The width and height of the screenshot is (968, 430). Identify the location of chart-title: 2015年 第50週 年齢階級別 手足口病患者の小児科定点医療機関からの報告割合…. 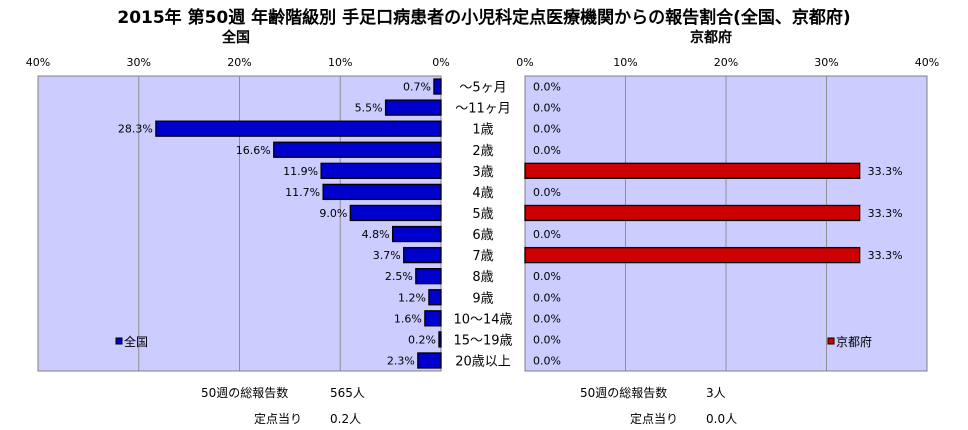
(484, 18).